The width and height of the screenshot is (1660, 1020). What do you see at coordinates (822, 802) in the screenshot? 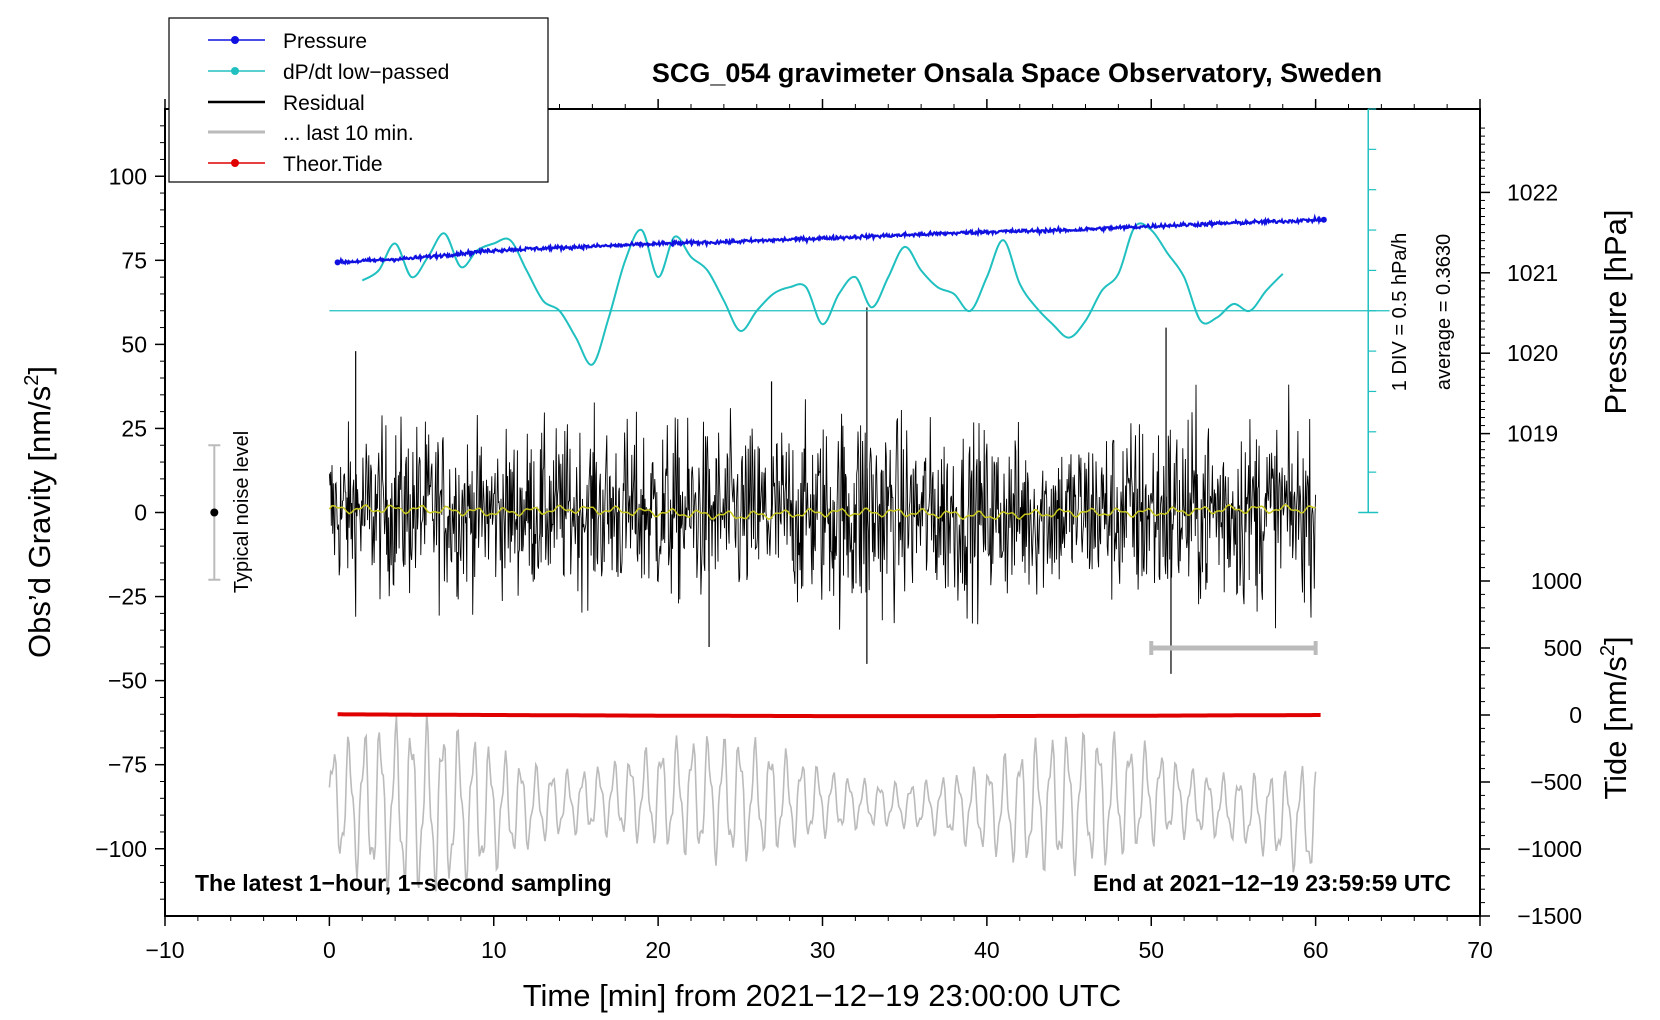
I see `last10min-line` at bounding box center [822, 802].